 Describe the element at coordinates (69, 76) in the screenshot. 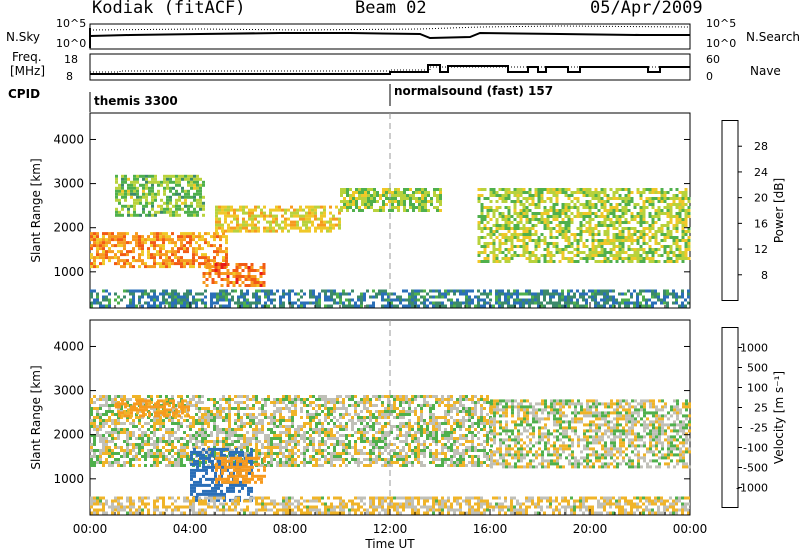

I see `freq-tick-bottom: 8` at that location.